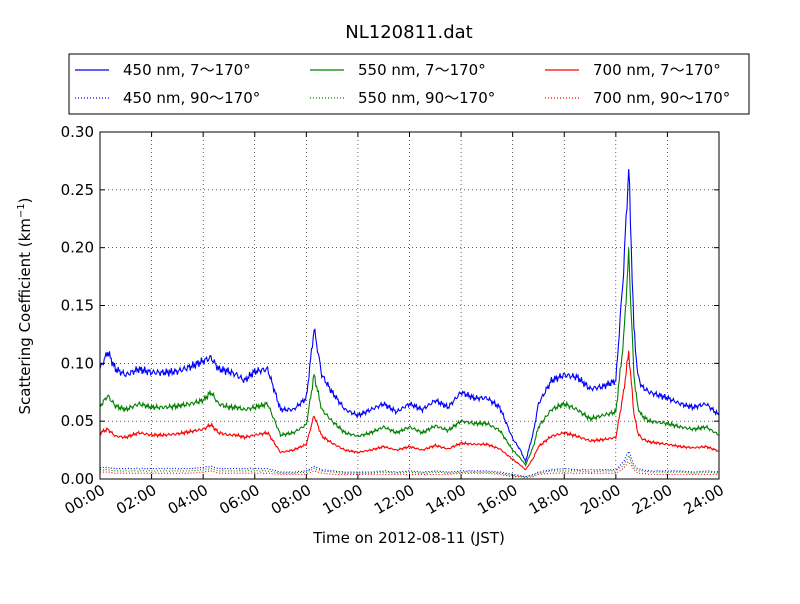  Describe the element at coordinates (426, 98) in the screenshot. I see `legend-label: 550 nm, 90～170°` at that location.